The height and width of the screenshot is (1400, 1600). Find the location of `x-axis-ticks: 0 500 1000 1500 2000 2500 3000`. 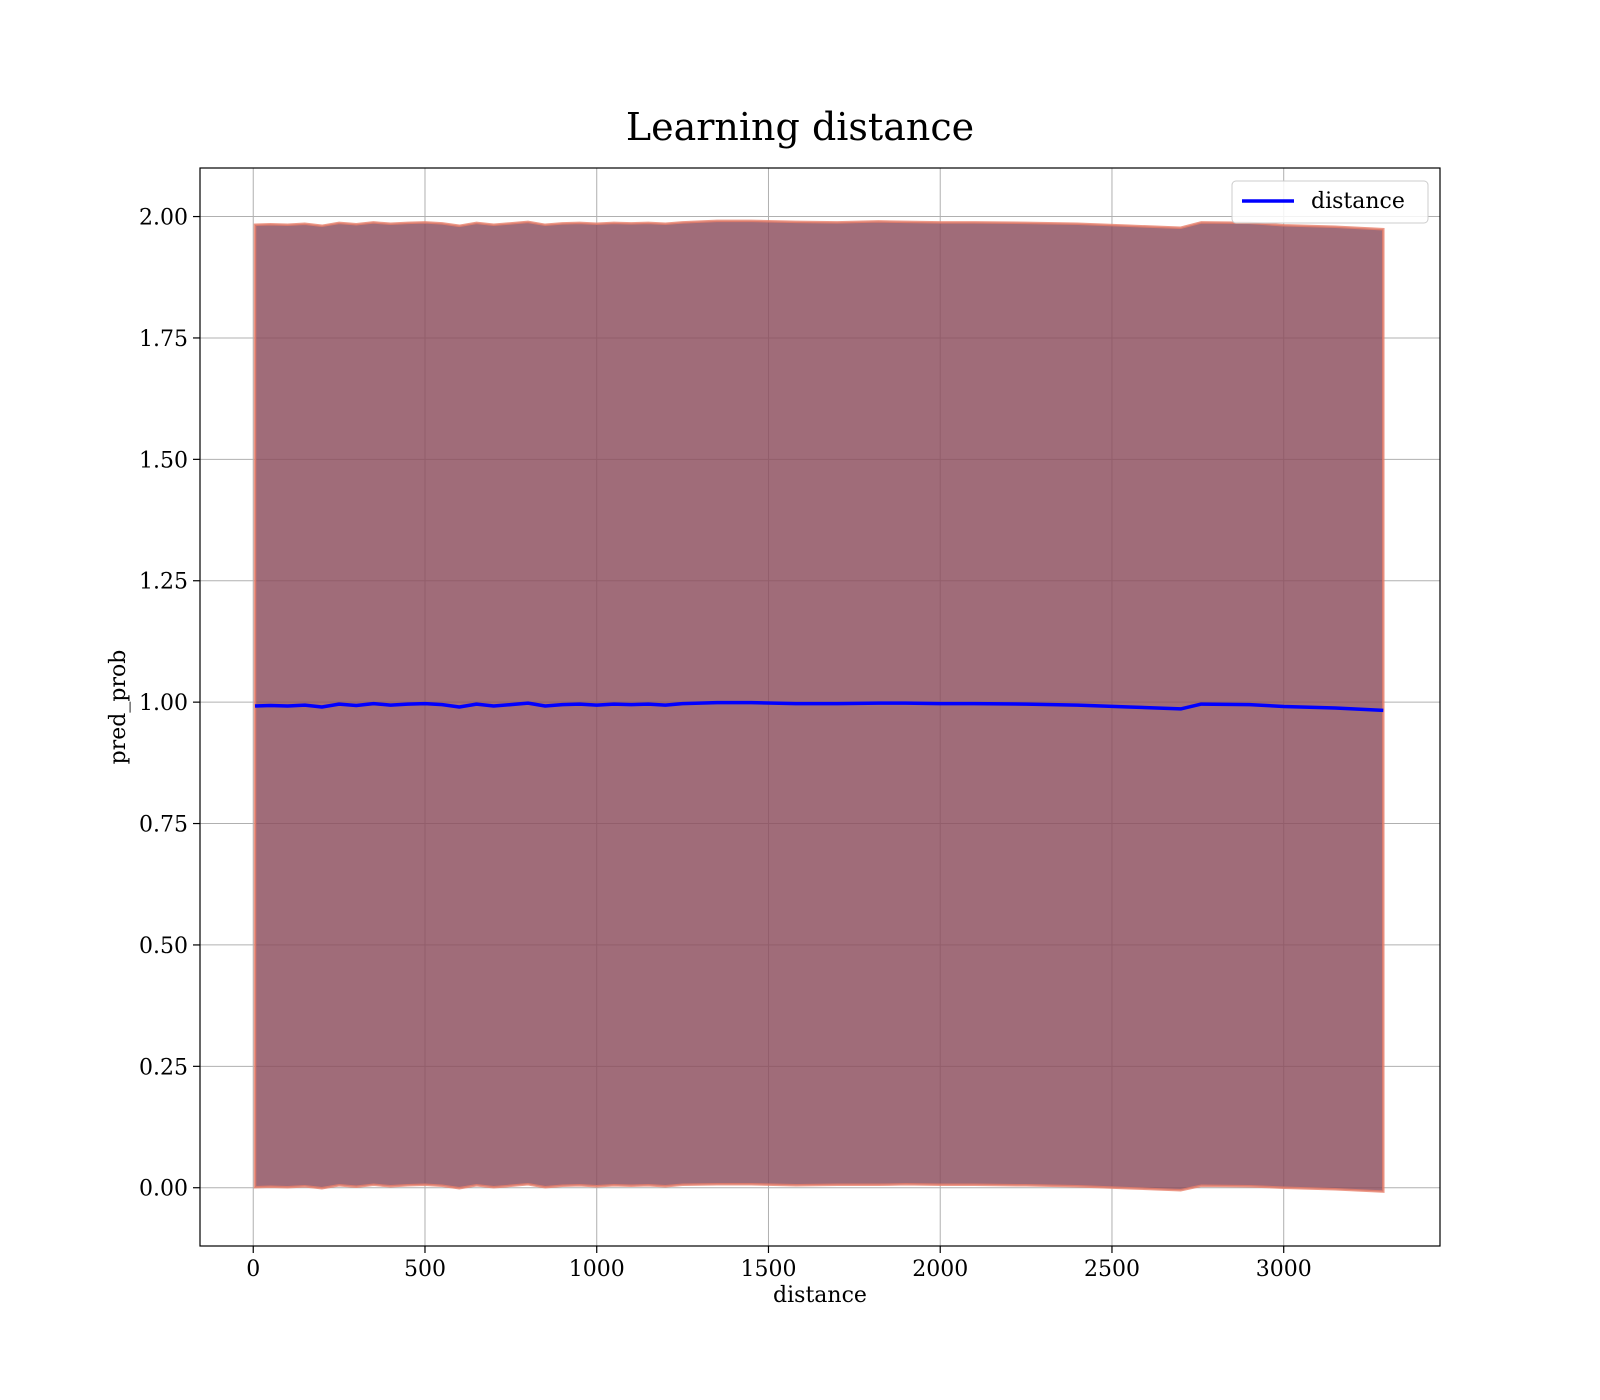

x-axis-ticks: 0 500 1000 1500 2000 2500 3000 is located at coordinates (779, 1264).